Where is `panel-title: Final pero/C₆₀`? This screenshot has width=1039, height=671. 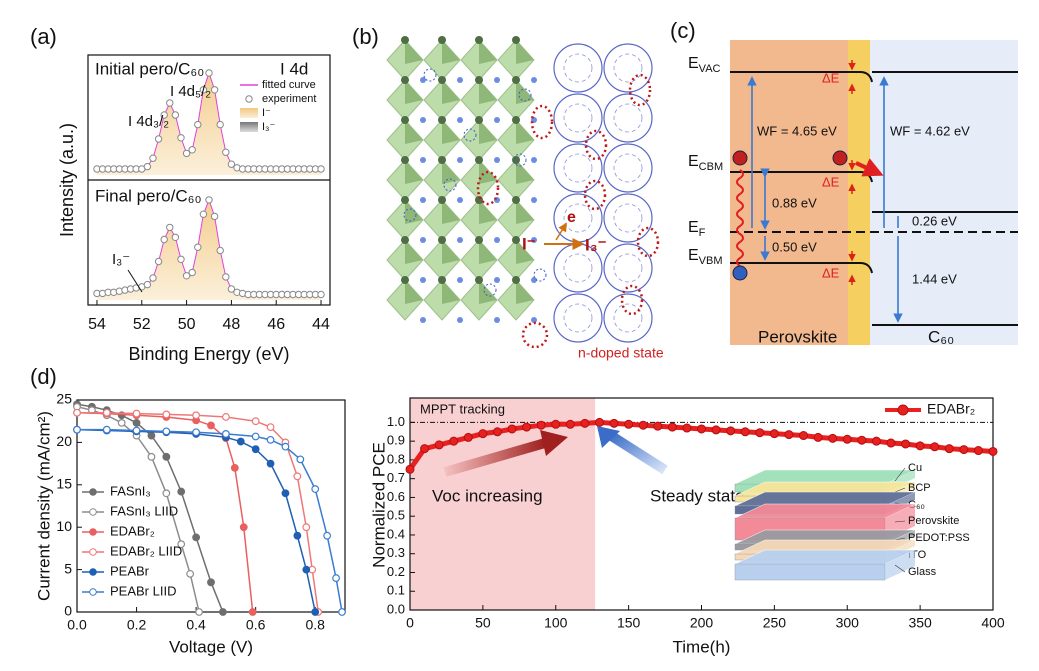
panel-title: Final pero/C₆₀ is located at coordinates (148, 195).